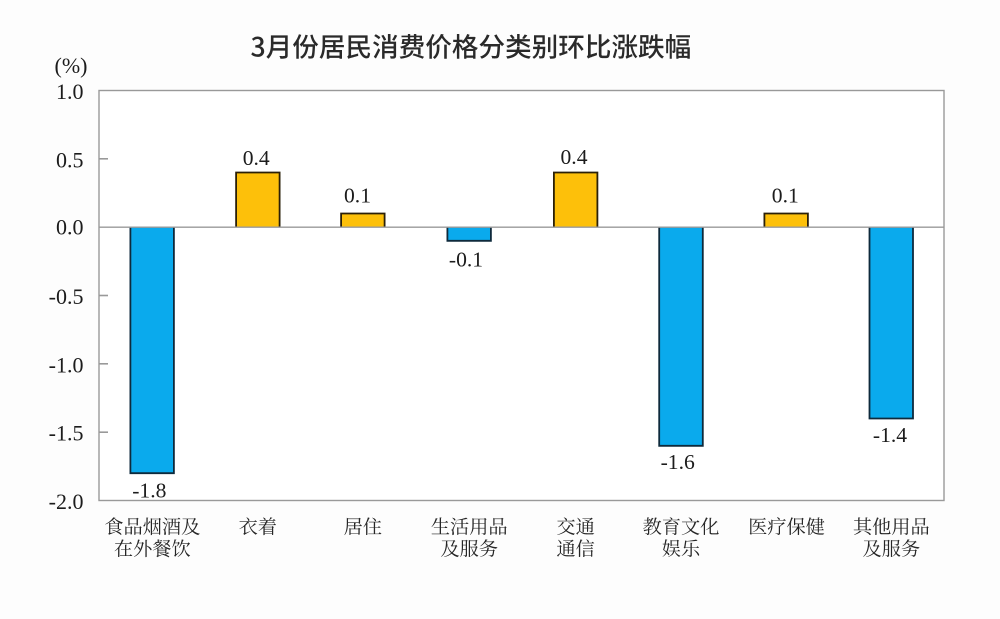 This screenshot has height=619, width=1000. Describe the element at coordinates (890, 435) in the screenshot. I see `svg-text: -1.4` at that location.